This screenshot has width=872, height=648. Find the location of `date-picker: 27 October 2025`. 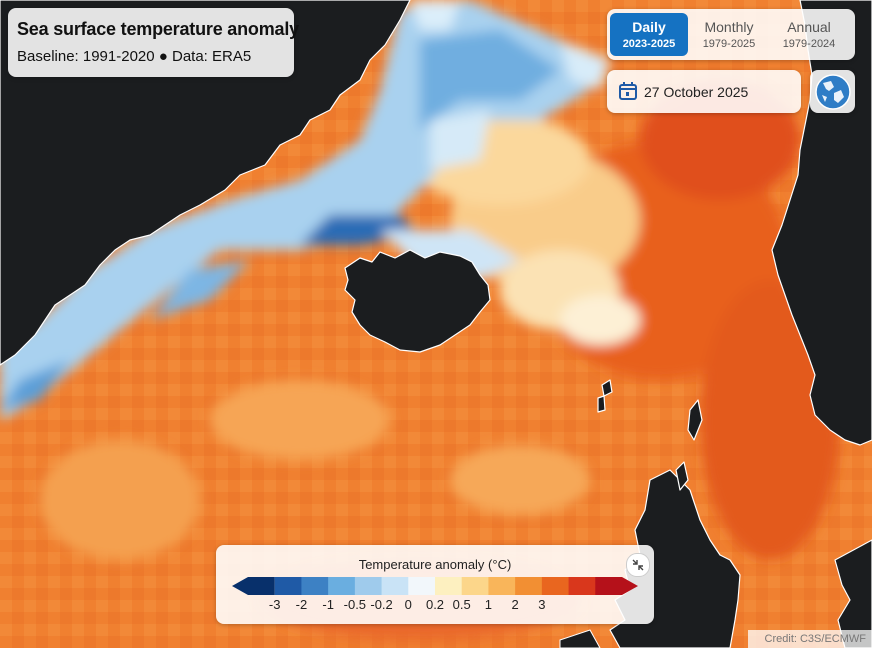

date-picker: 27 October 2025 is located at coordinates (704, 91).